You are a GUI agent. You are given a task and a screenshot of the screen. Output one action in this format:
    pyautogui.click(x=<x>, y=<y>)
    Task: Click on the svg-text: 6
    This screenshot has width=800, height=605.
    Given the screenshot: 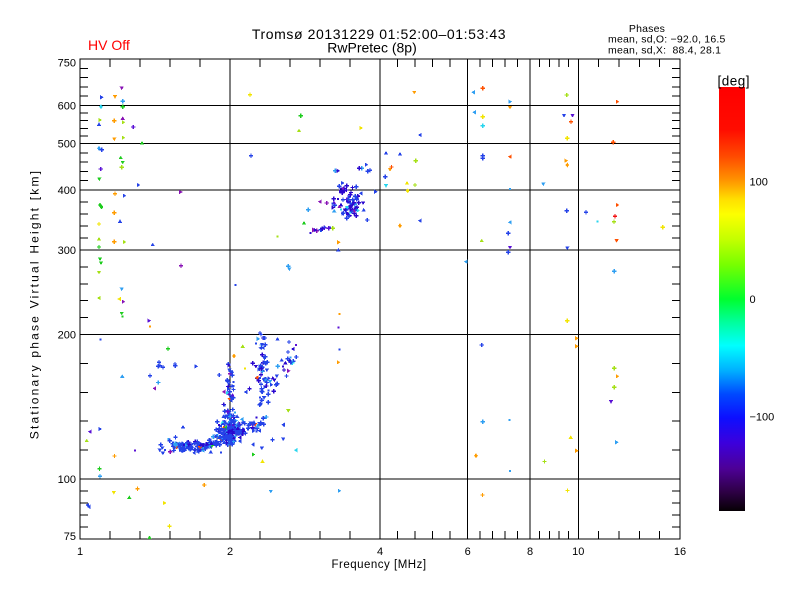 What is the action you would take?
    pyautogui.click(x=468, y=552)
    